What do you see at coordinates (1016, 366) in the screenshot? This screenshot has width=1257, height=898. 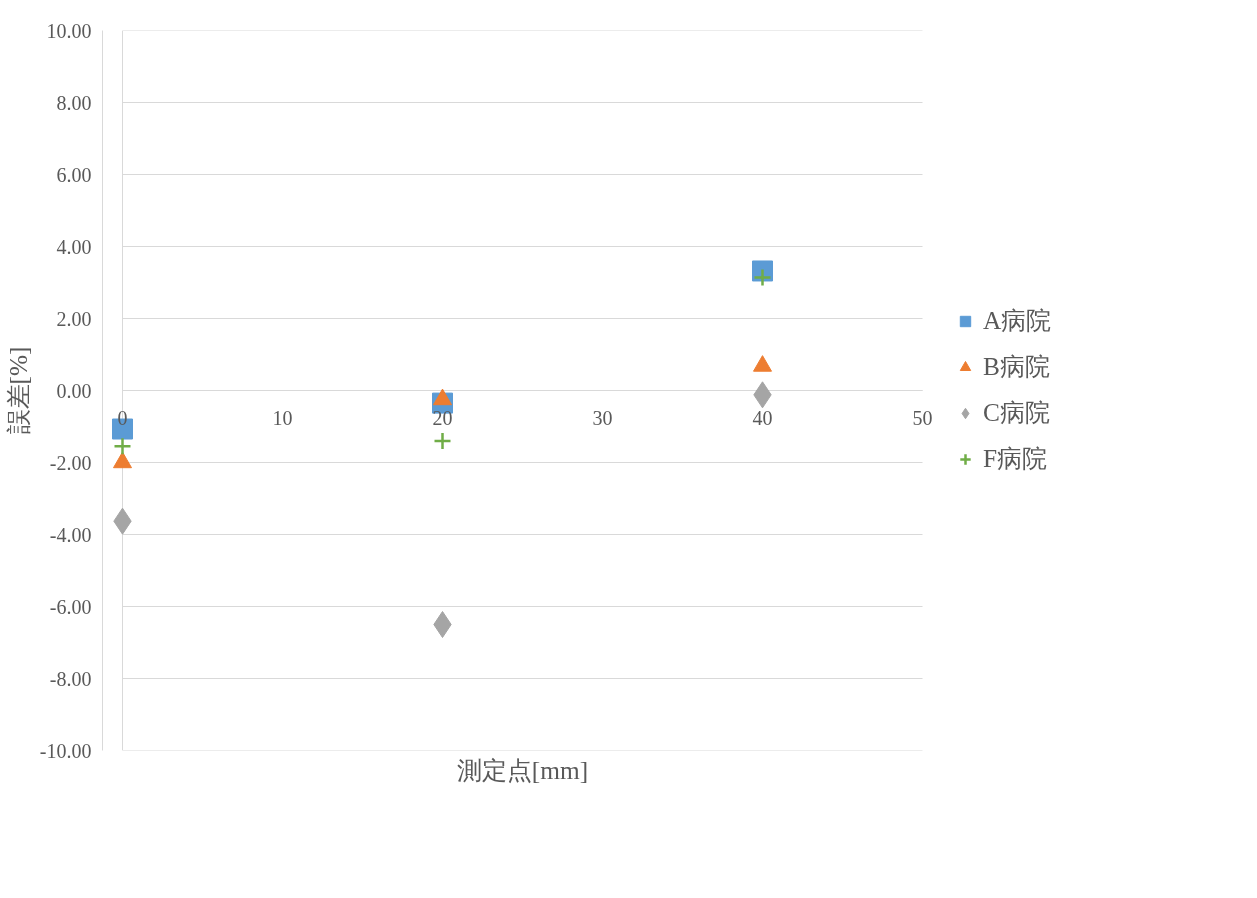 I see `legend-label: B病院` at bounding box center [1016, 366].